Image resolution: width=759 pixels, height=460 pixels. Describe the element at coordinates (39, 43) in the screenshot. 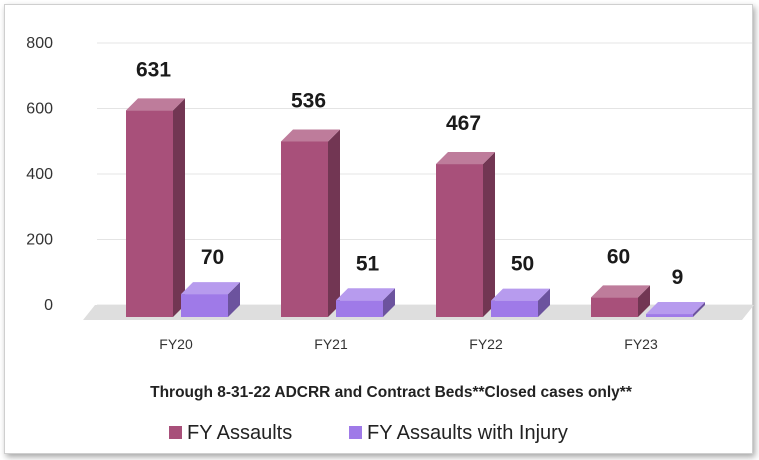

I see `y-tick-label: 800` at that location.